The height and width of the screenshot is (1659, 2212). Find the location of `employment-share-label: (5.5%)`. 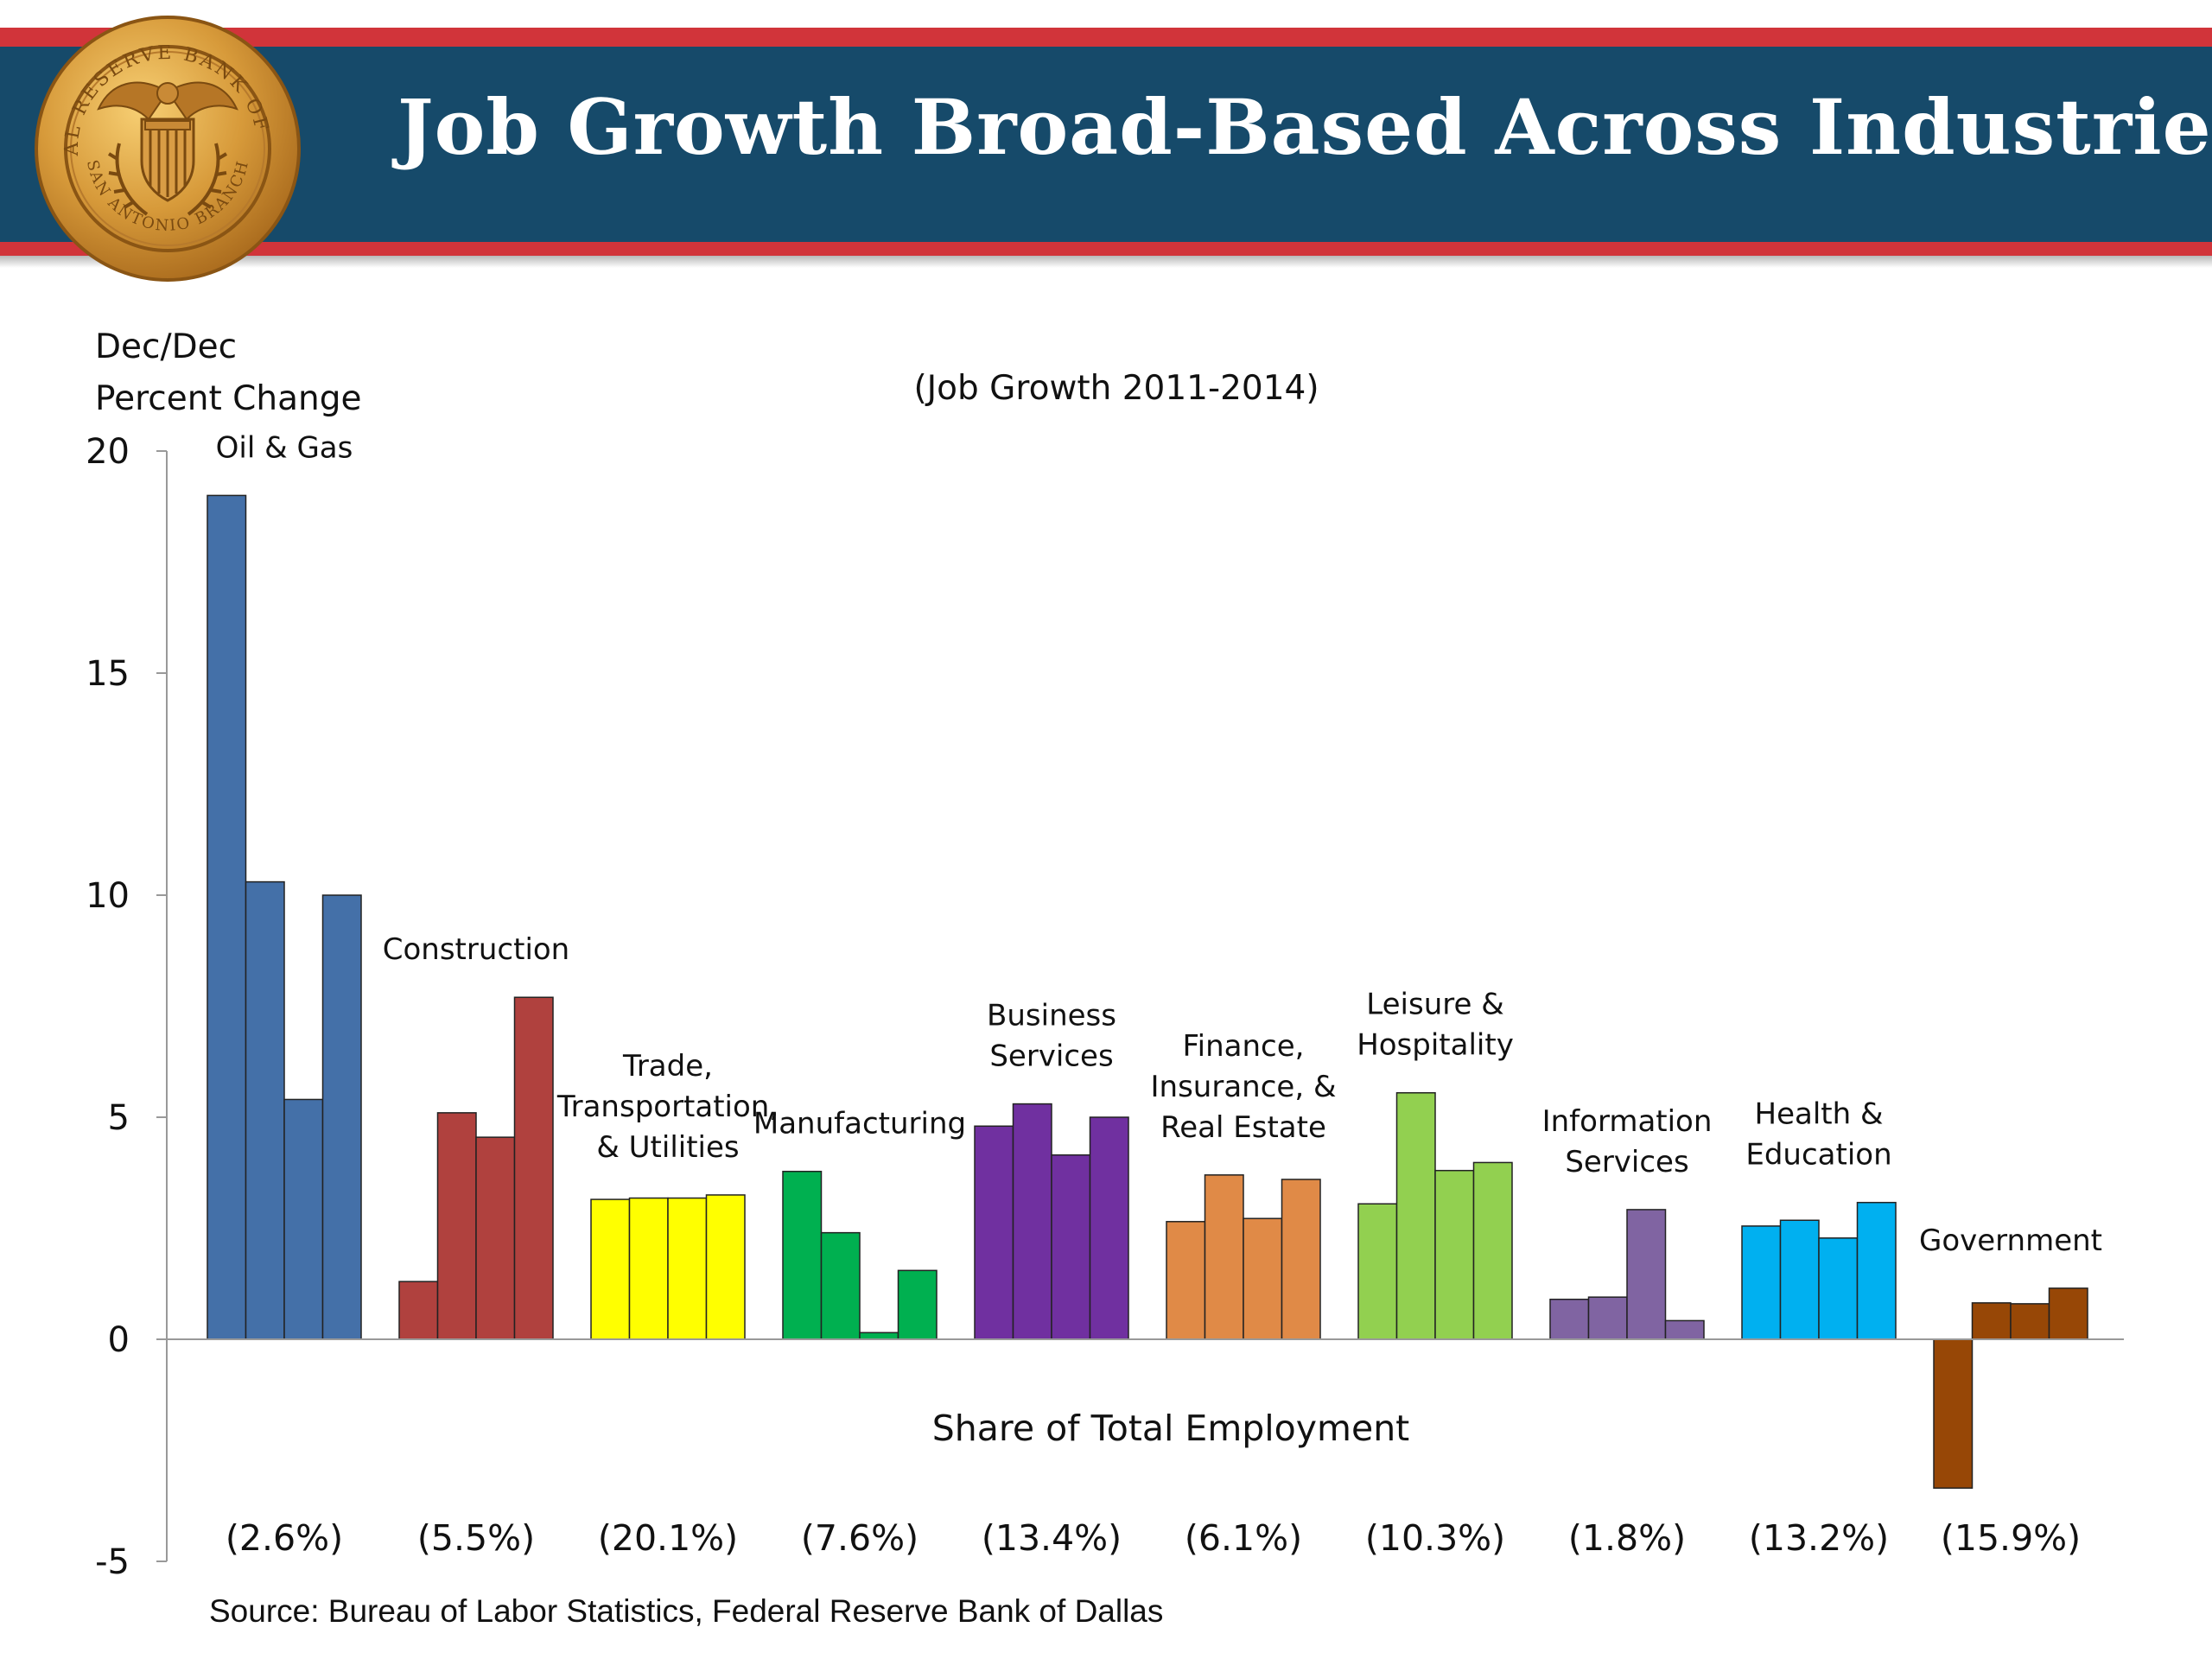

employment-share-label: (5.5%) is located at coordinates (476, 1538).